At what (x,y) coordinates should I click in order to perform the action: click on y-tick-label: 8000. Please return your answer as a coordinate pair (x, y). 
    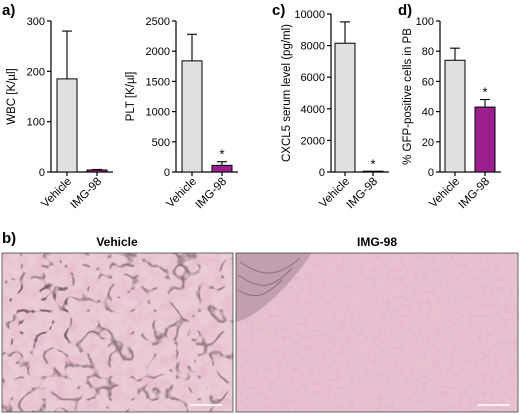
    Looking at the image, I should click on (313, 47).